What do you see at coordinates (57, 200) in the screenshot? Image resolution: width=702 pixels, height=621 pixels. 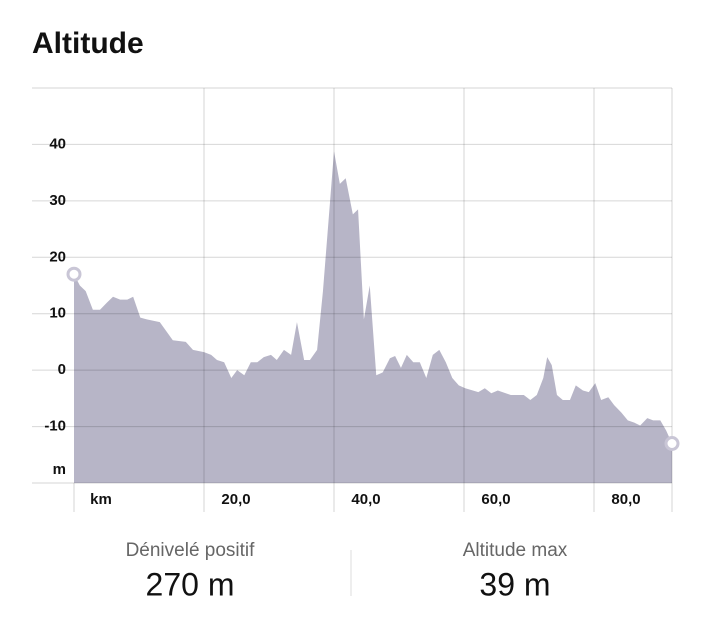 I see `y-tick-label: 30` at bounding box center [57, 200].